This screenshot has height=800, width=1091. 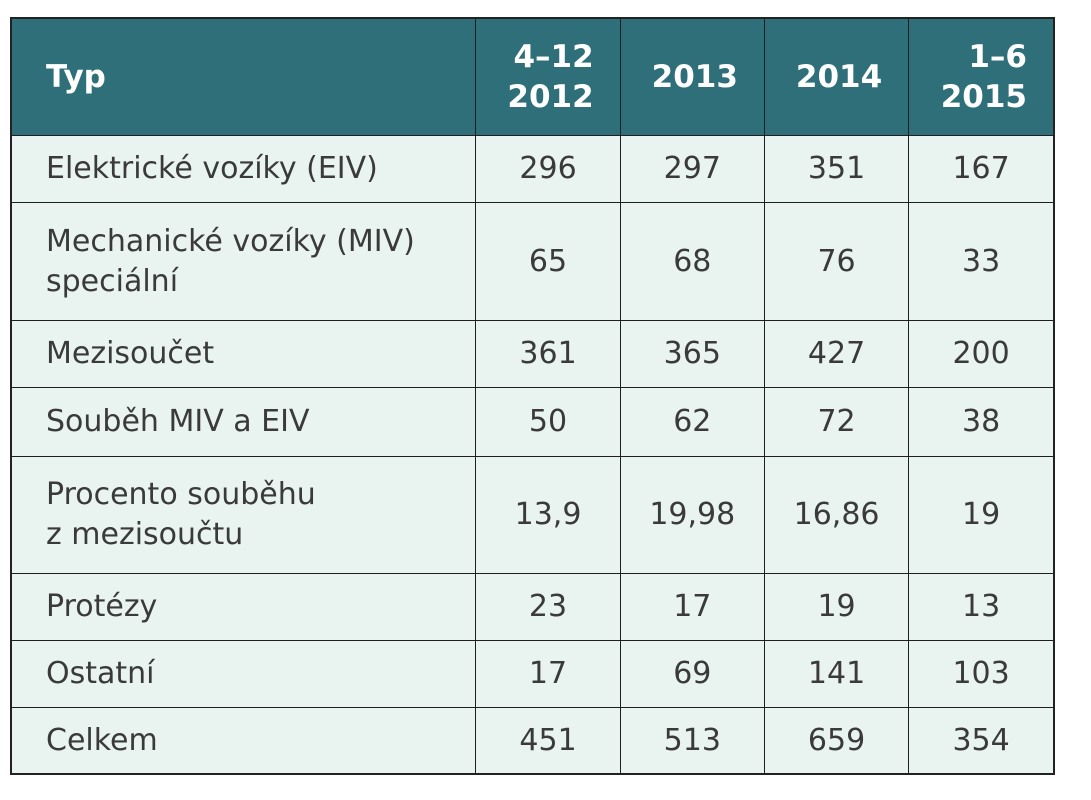 What do you see at coordinates (102, 740) in the screenshot?
I see `row-label-line: Celkem` at bounding box center [102, 740].